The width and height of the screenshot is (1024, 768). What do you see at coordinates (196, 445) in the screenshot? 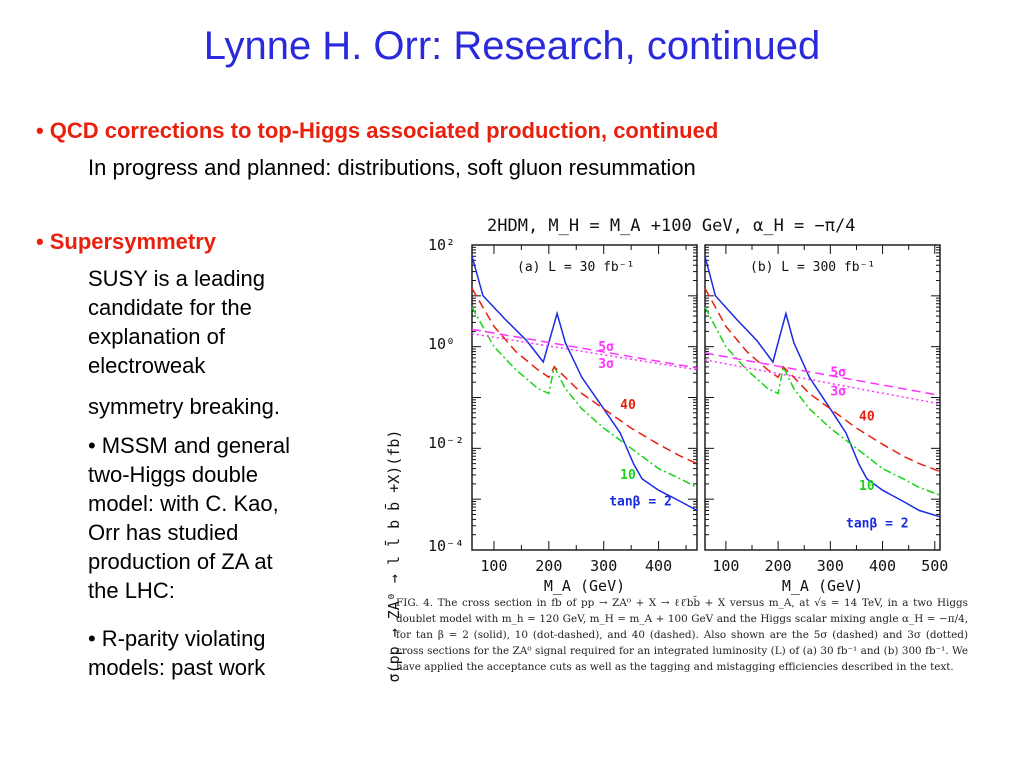
I see `mssm-line: MSSM and general` at bounding box center [196, 445].